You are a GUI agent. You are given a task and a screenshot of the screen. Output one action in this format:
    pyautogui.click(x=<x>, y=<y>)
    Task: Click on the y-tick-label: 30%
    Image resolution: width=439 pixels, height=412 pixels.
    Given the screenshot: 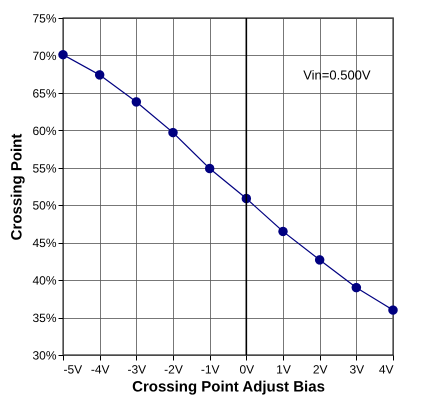 What is the action you would take?
    pyautogui.click(x=44, y=355)
    